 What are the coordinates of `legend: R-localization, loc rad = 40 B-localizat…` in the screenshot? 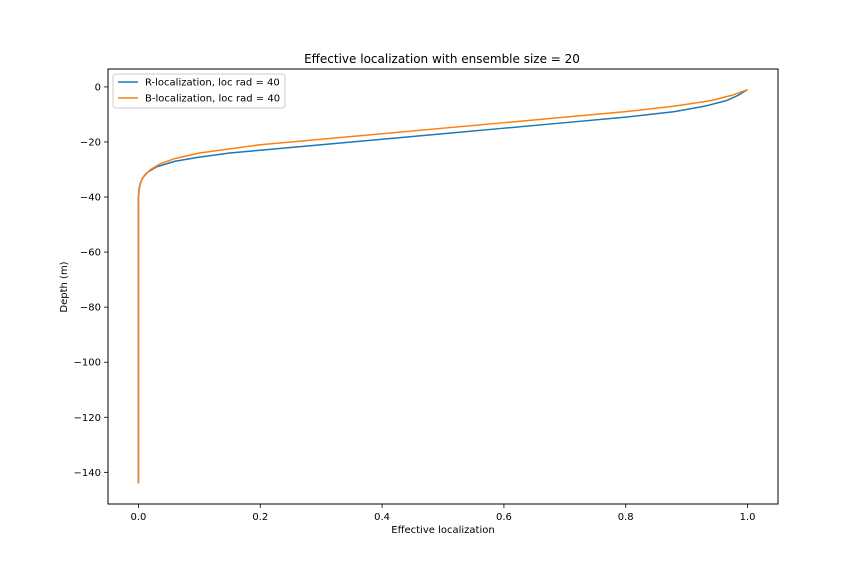 It's located at (199, 91).